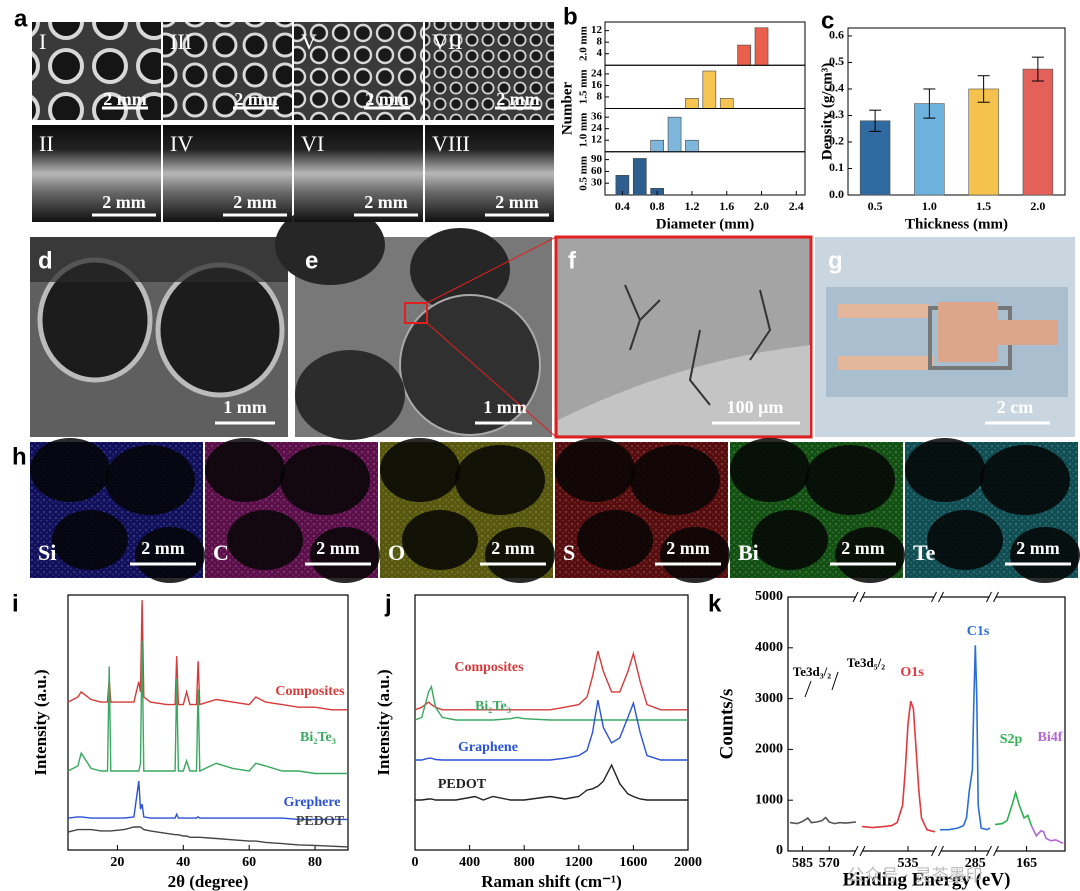  I want to click on y-tick-label: 0.2, so click(836, 141).